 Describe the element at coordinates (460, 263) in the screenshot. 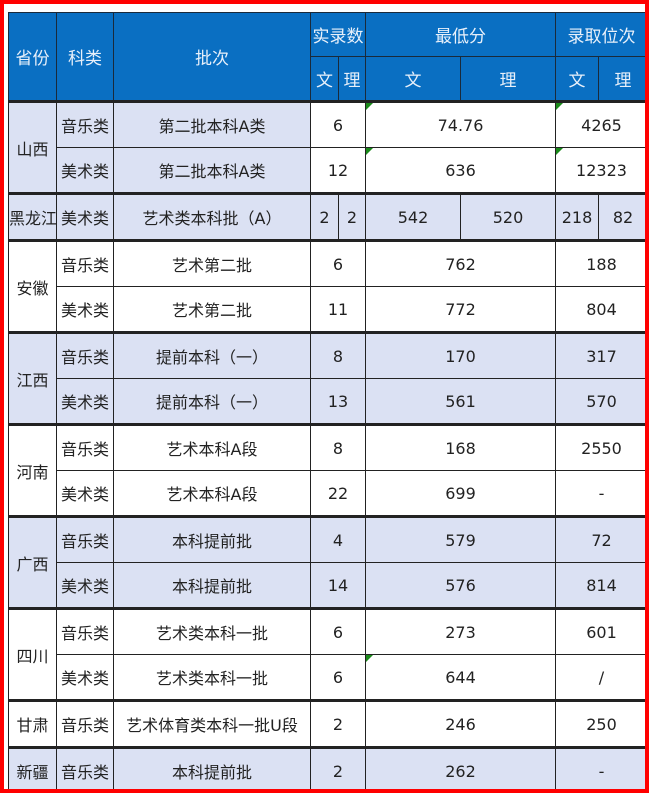

I see `min-score-cell: 762` at that location.